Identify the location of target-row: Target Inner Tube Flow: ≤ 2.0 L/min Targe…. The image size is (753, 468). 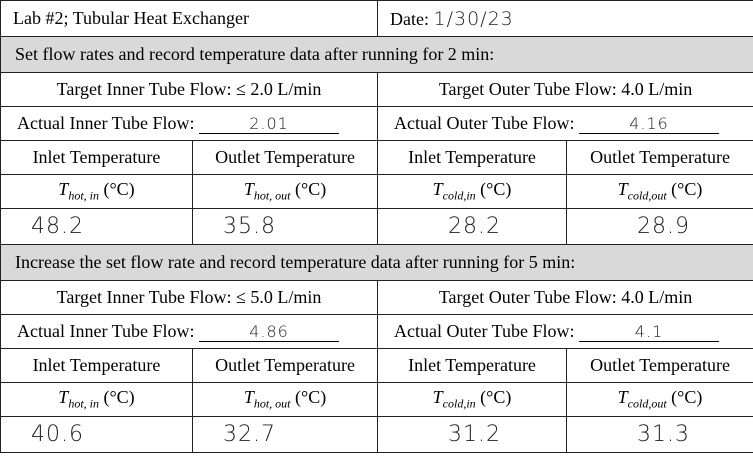
(376, 89).